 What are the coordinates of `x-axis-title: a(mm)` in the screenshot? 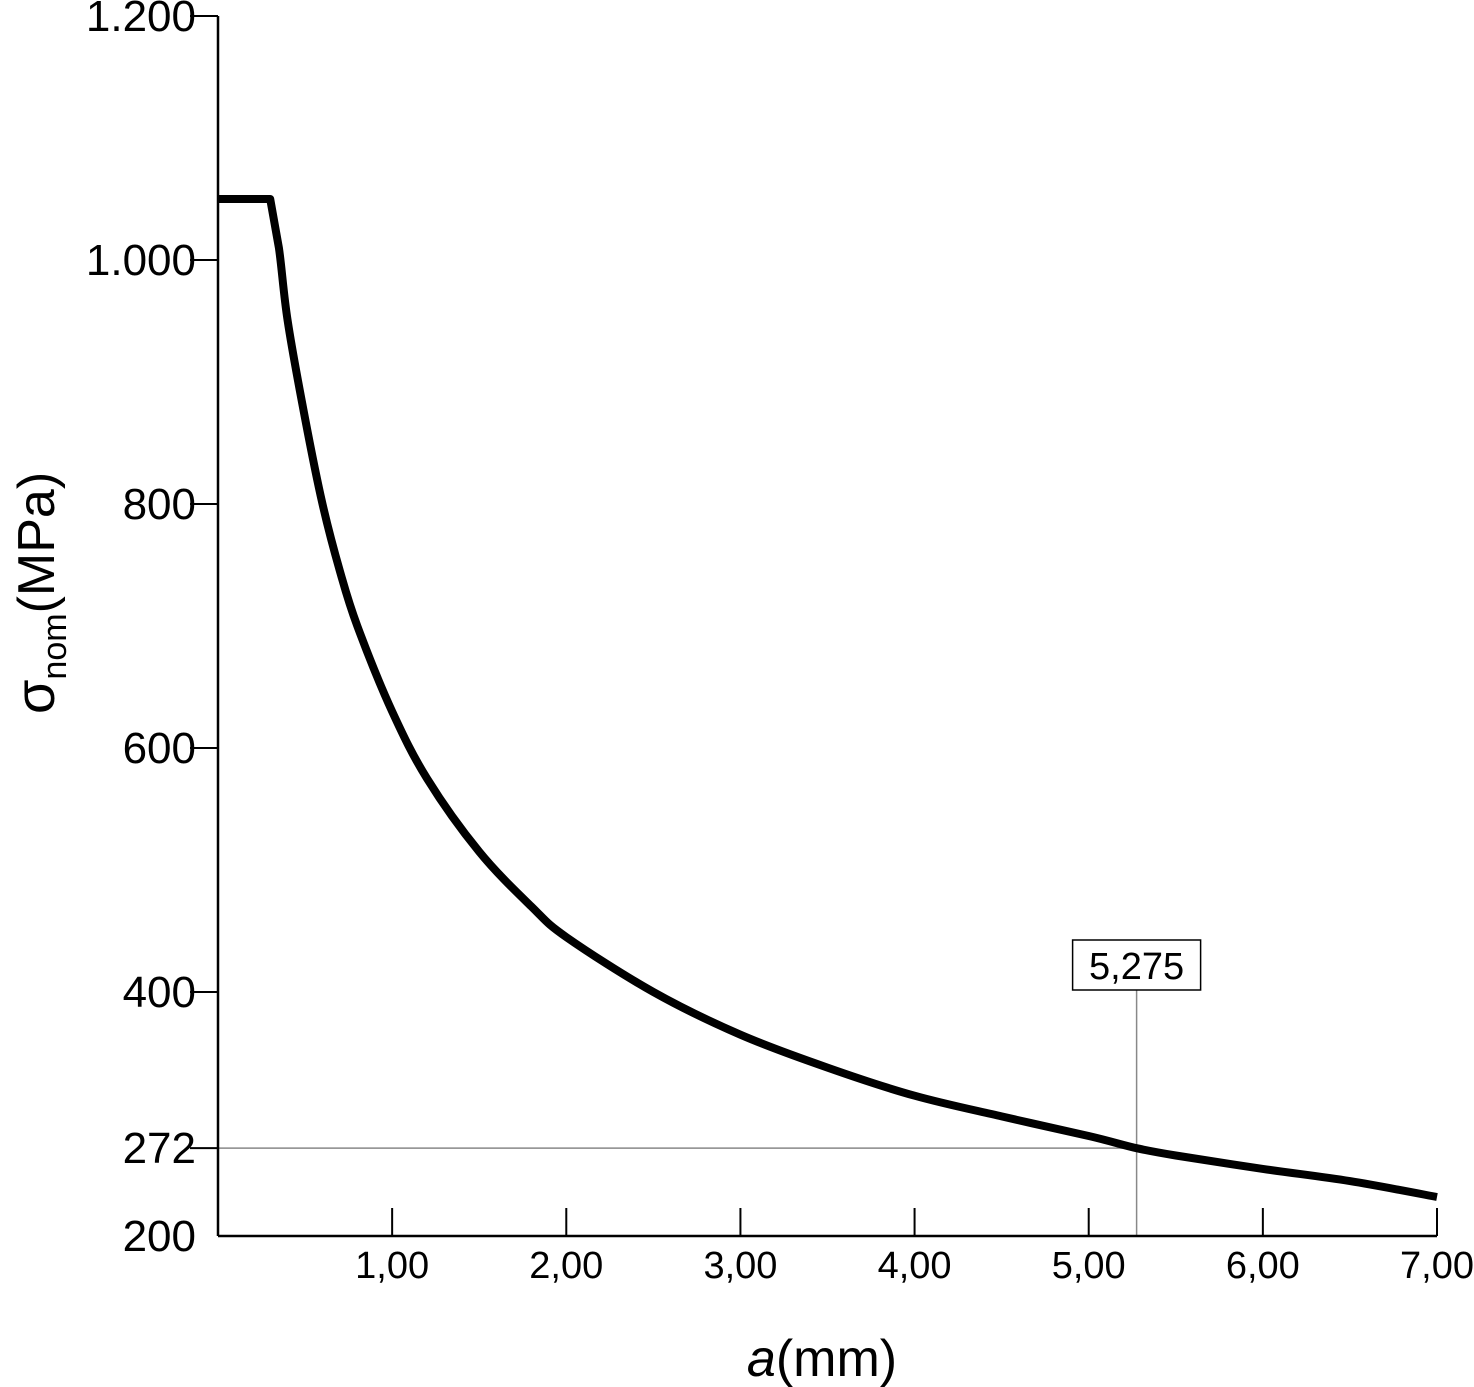 It's located at (822, 1358).